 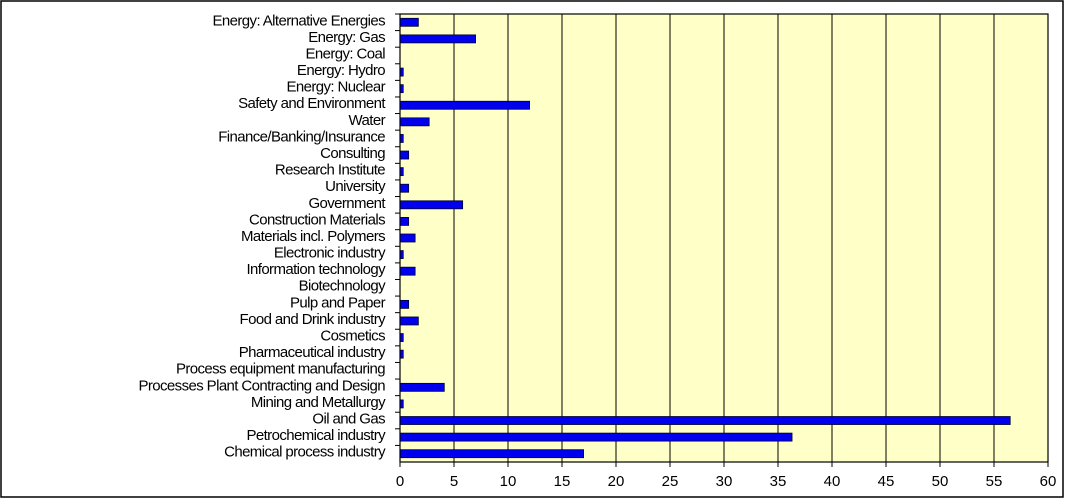 What do you see at coordinates (317, 219) in the screenshot?
I see `y-tick-label: Construction Materials` at bounding box center [317, 219].